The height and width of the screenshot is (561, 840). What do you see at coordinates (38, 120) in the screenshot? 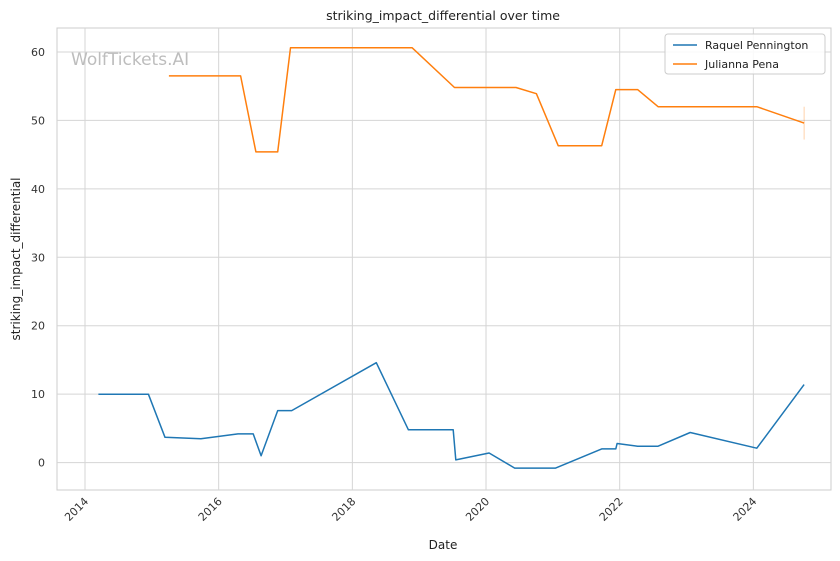
I see `y-tick-label: 50` at bounding box center [38, 120].